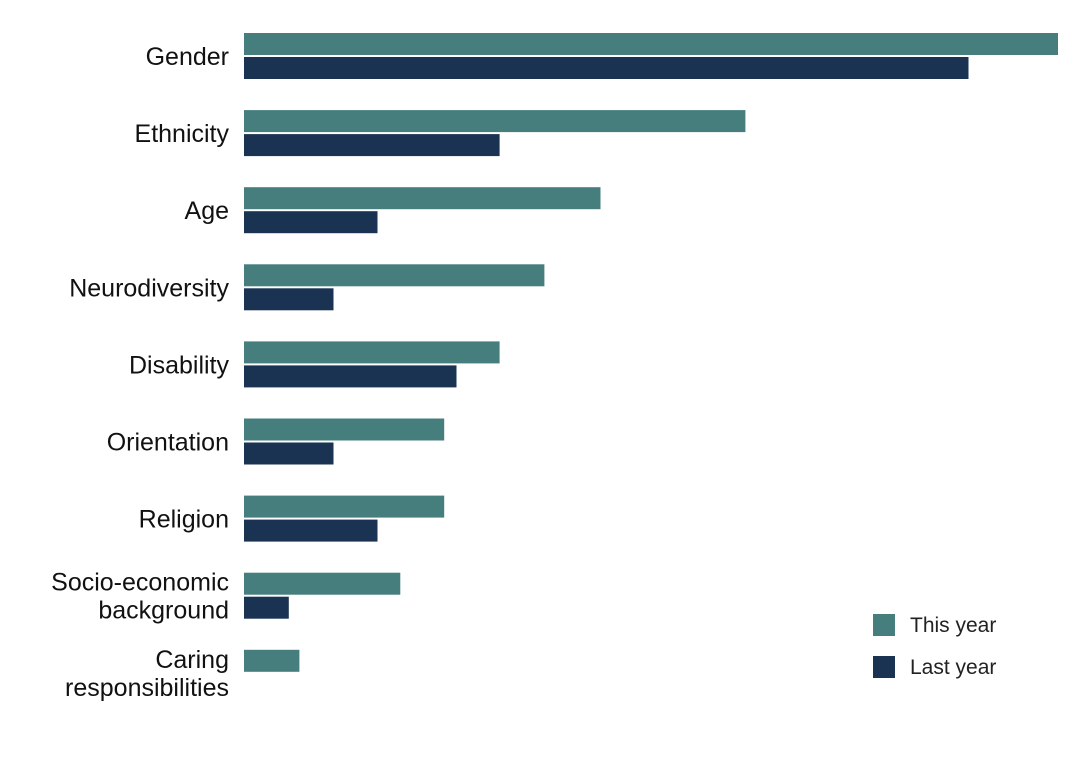 Image resolution: width=1090 pixels, height=761 pixels. Describe the element at coordinates (311, 530) in the screenshot. I see `bar-religion-last-year` at that location.